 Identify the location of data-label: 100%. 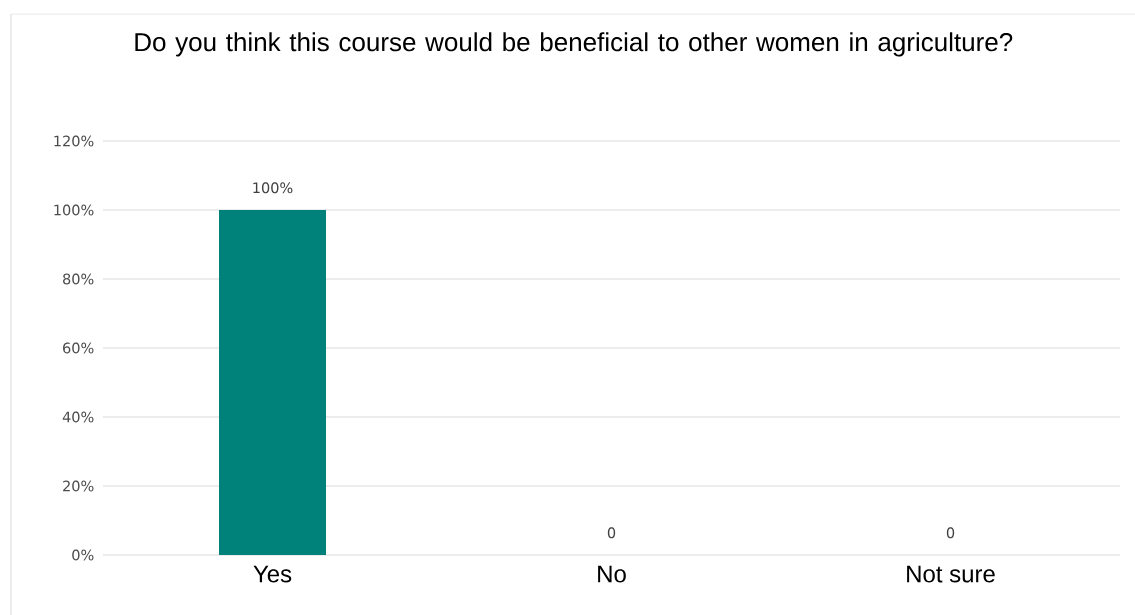
(273, 188).